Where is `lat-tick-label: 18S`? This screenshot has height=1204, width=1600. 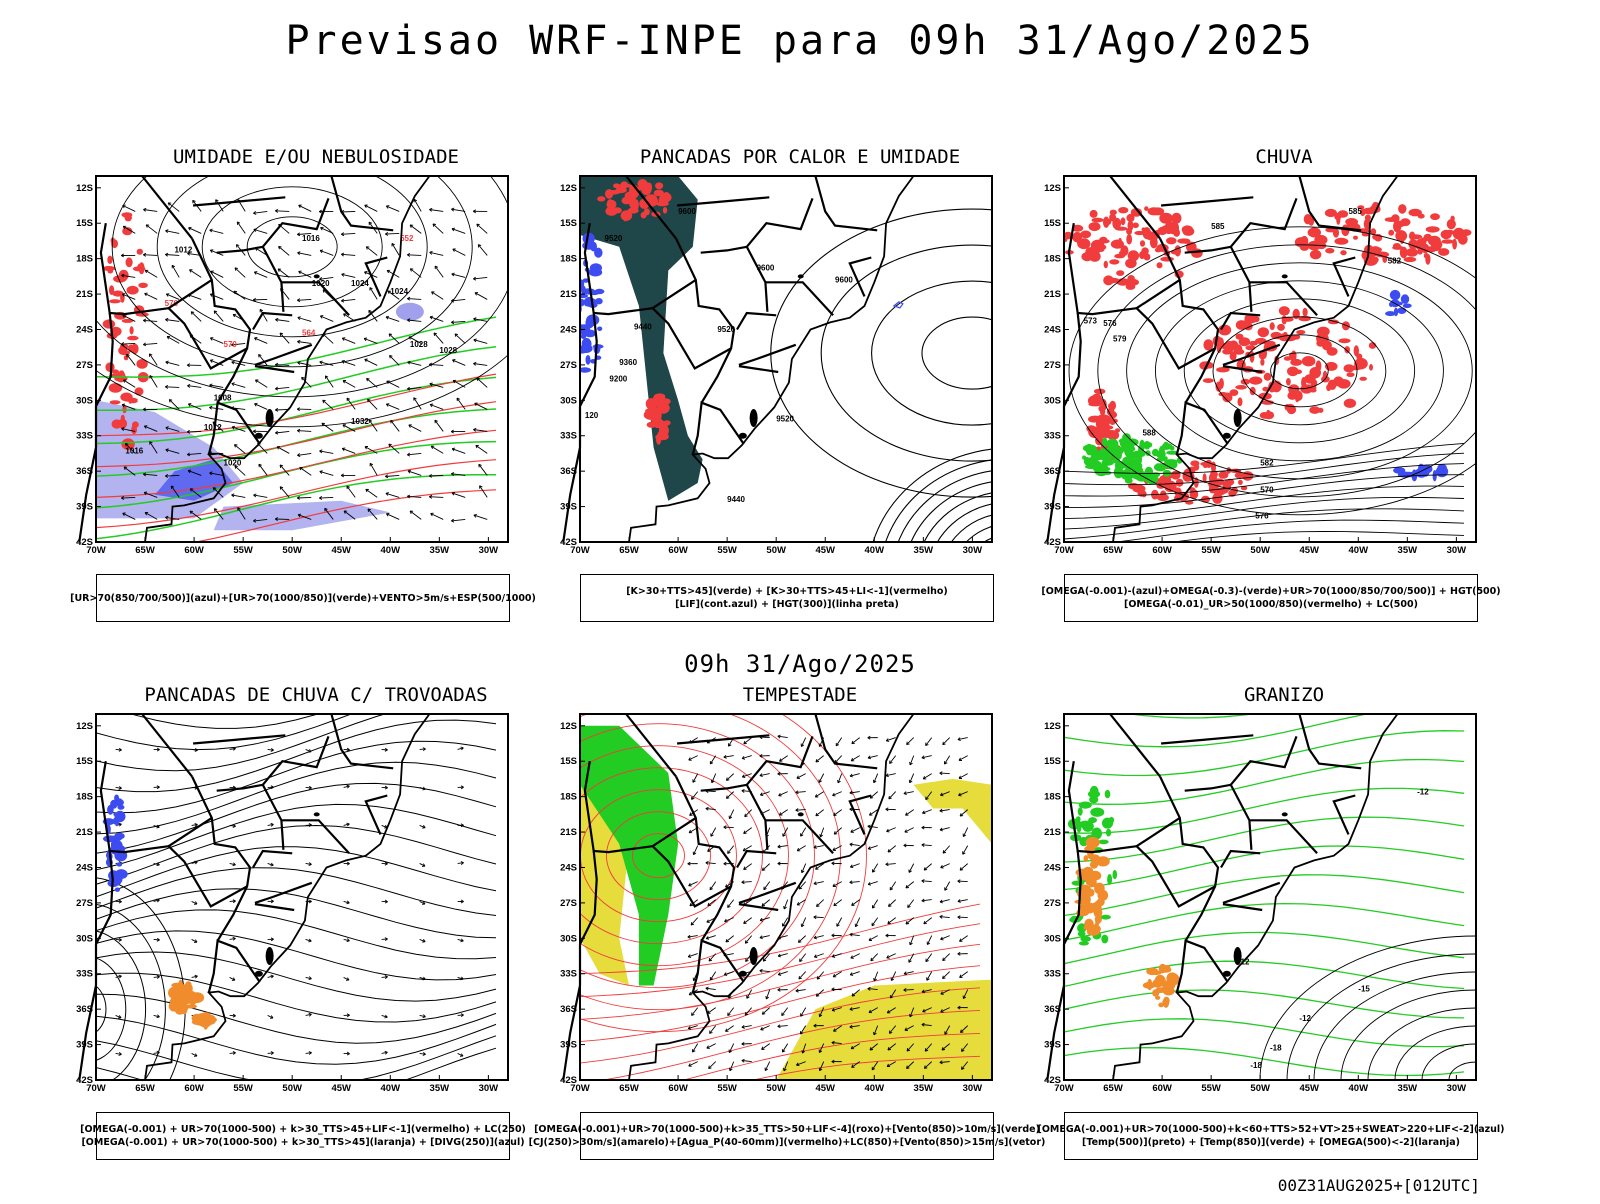 lat-tick-label: 18S is located at coordinates (568, 259).